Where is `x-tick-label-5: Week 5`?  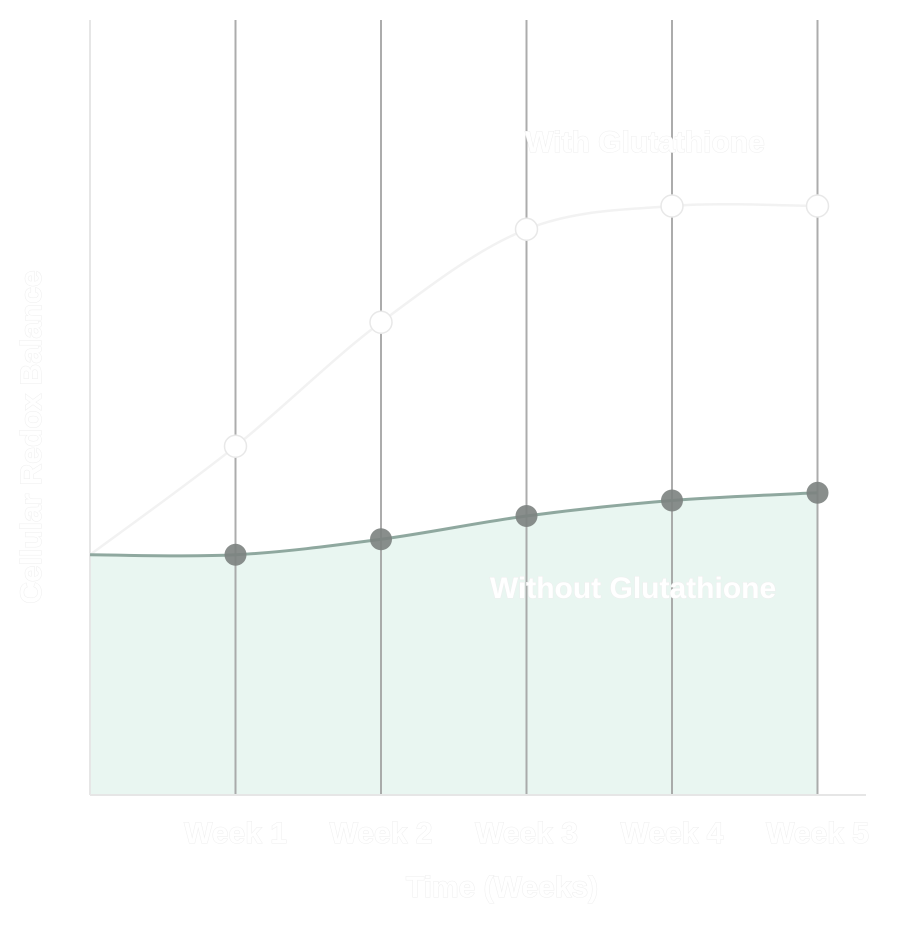
x-tick-label-5: Week 5 is located at coordinates (817, 833).